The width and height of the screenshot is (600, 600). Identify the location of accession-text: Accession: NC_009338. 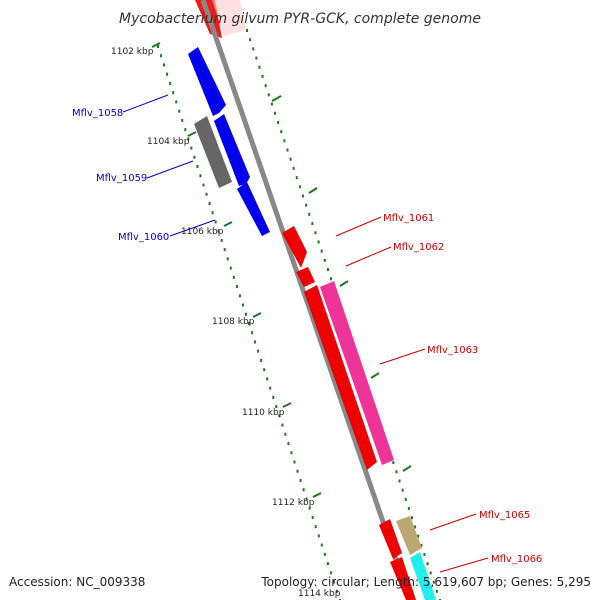
(77, 582).